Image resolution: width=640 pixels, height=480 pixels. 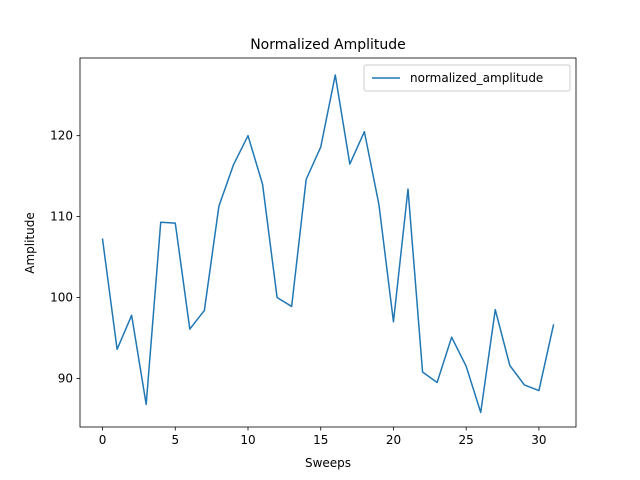 I want to click on y-tick-label-1: 100, so click(x=61, y=298).